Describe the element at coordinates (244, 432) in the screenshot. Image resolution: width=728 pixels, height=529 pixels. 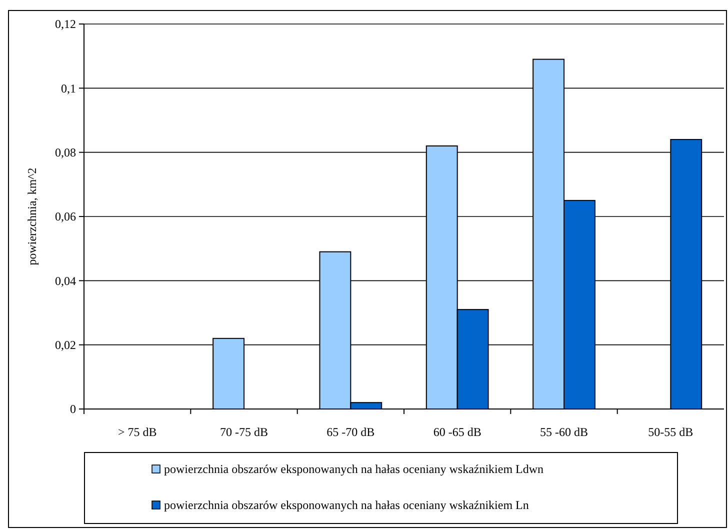
I see `x-tick-label: 70 -75 dB` at that location.